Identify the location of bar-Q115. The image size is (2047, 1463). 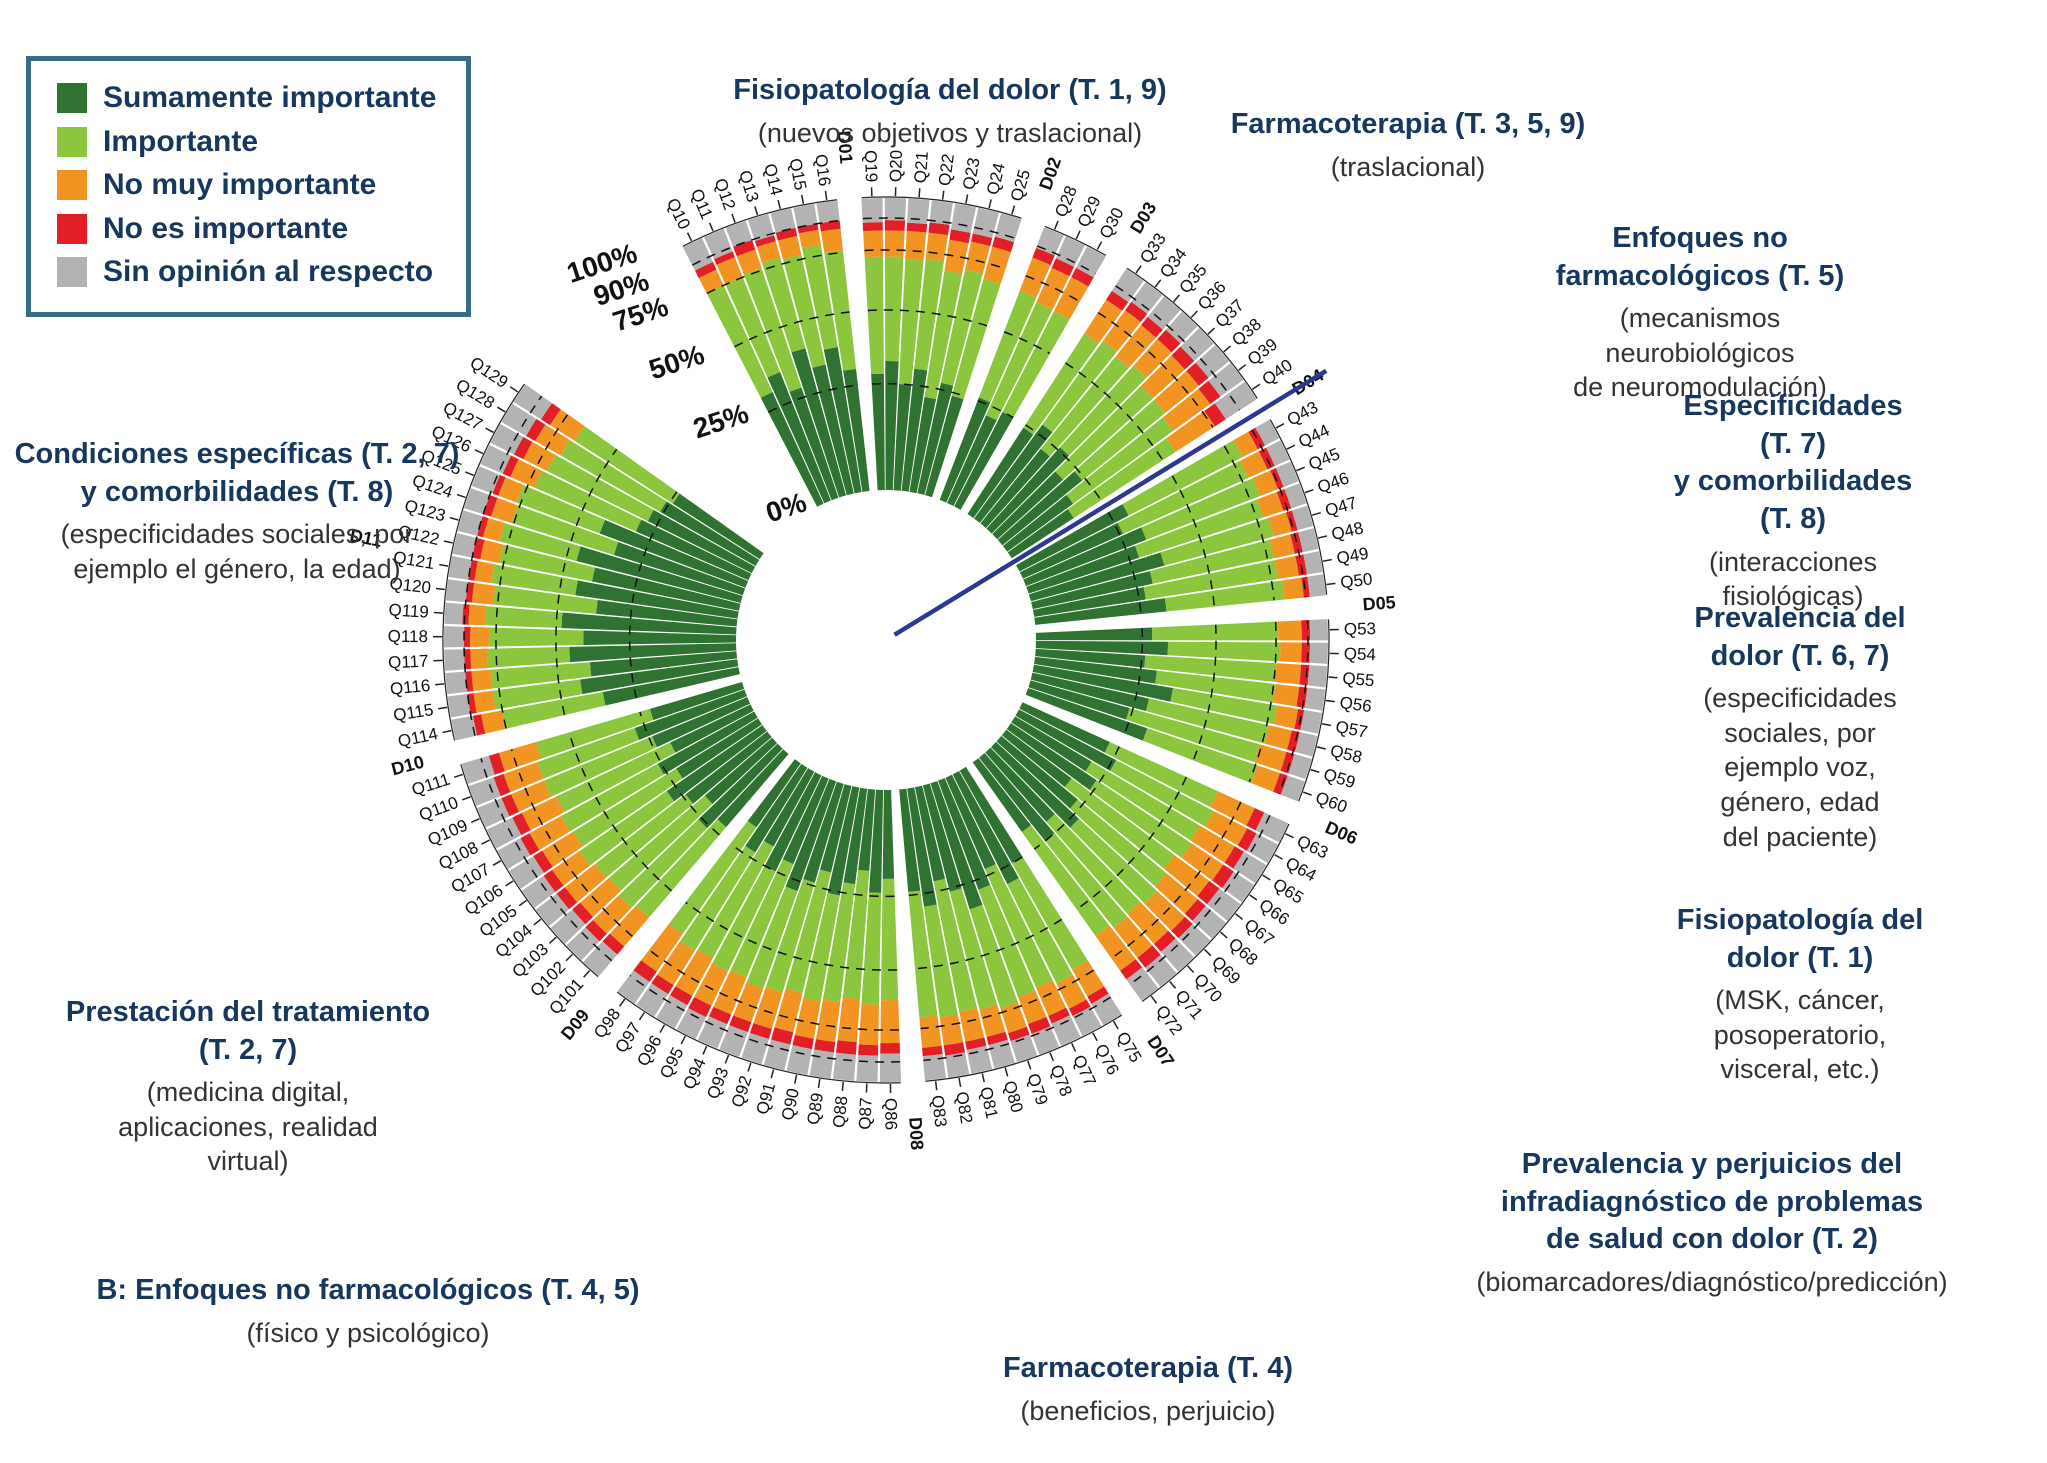
(593, 688).